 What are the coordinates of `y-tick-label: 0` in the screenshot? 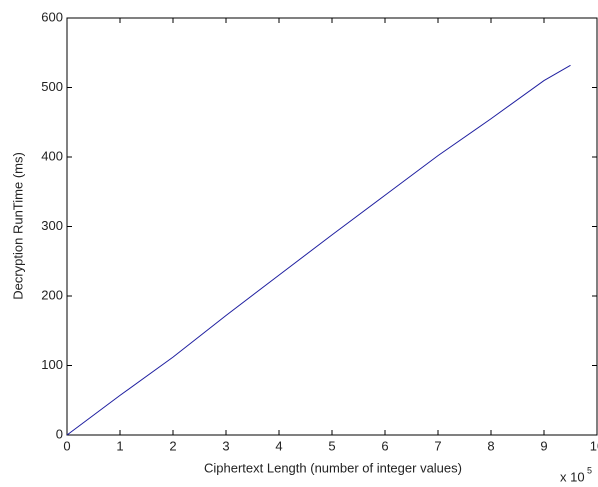 It's located at (59, 433).